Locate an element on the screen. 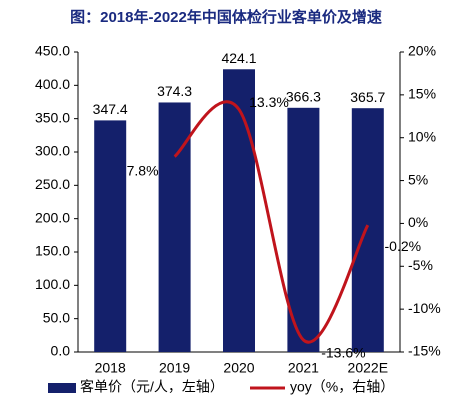 The width and height of the screenshot is (453, 403). line-value-label: 13.3% is located at coordinates (269, 102).